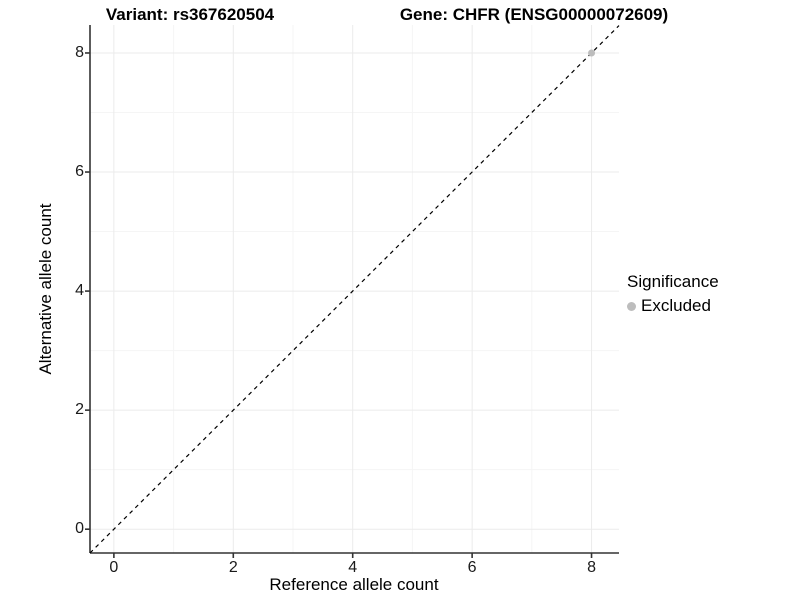  I want to click on x-axis-label: Reference allele count, so click(354, 584).